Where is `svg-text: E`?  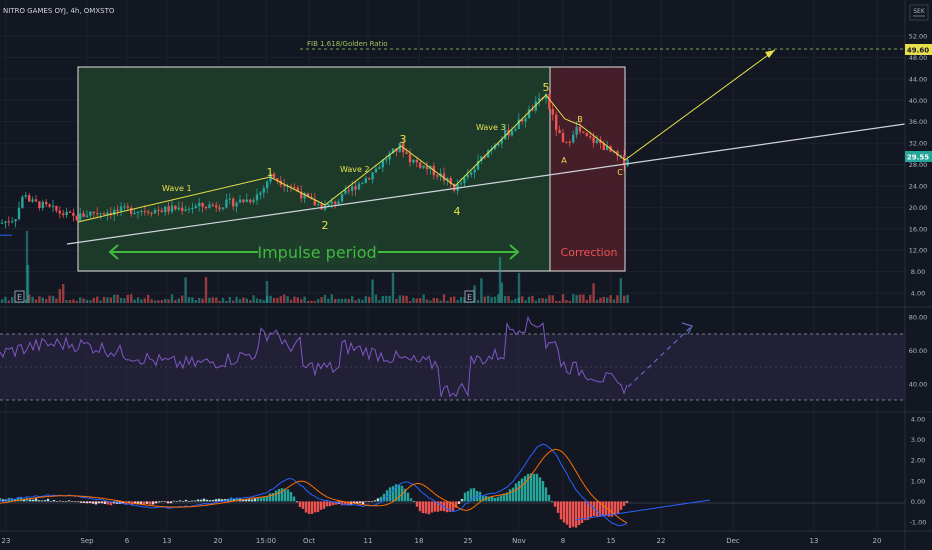
svg-text: E is located at coordinates (19, 297).